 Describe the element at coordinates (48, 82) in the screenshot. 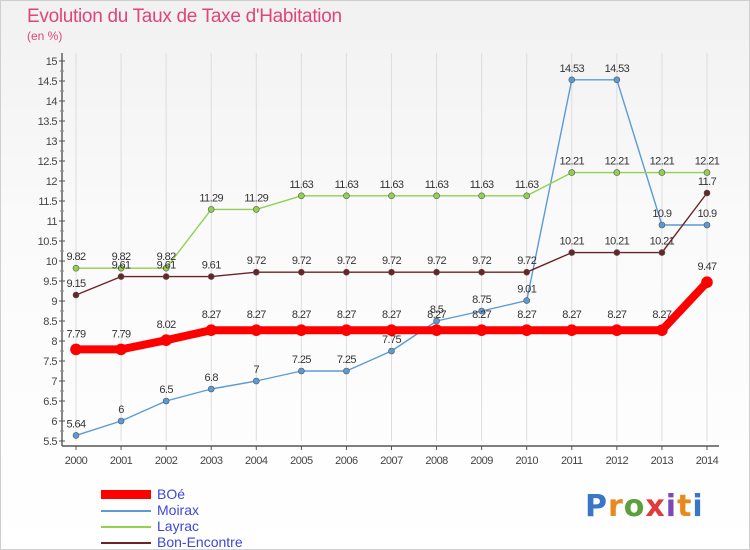

I see `y-tick-label: 14.5` at that location.